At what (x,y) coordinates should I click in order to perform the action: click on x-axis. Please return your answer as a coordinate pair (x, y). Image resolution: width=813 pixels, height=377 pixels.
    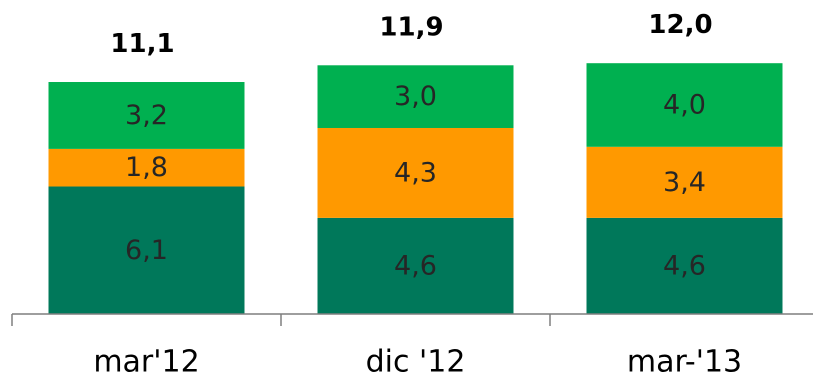
    Looking at the image, I should click on (412, 319).